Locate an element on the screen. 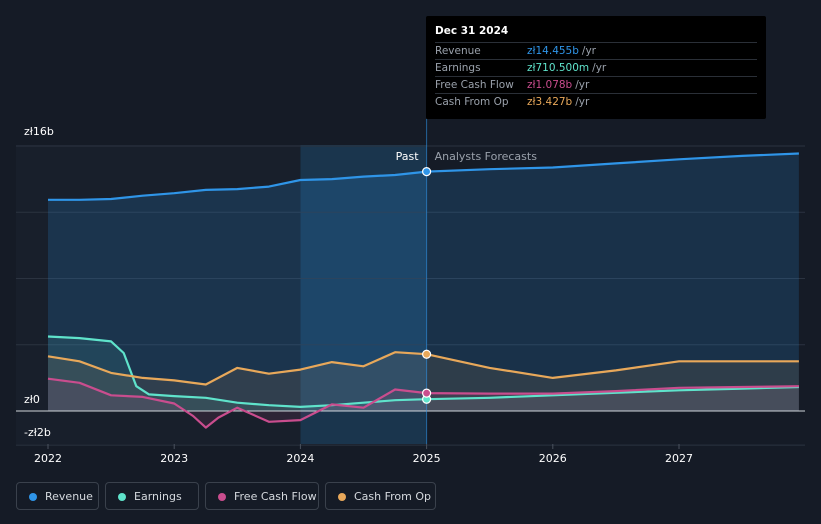 The width and height of the screenshot is (821, 524). tooltip-date: Dec 31 2024 is located at coordinates (472, 31).